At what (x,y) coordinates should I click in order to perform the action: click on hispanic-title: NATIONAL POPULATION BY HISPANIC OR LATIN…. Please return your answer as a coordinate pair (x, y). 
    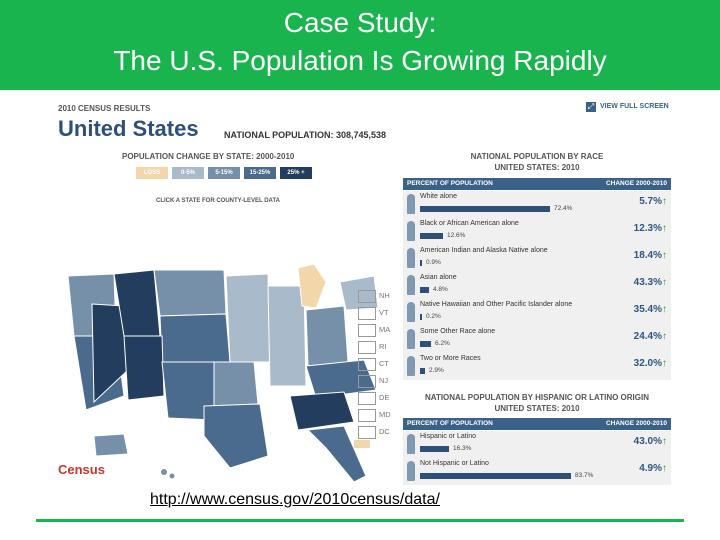
    Looking at the image, I should click on (536, 397).